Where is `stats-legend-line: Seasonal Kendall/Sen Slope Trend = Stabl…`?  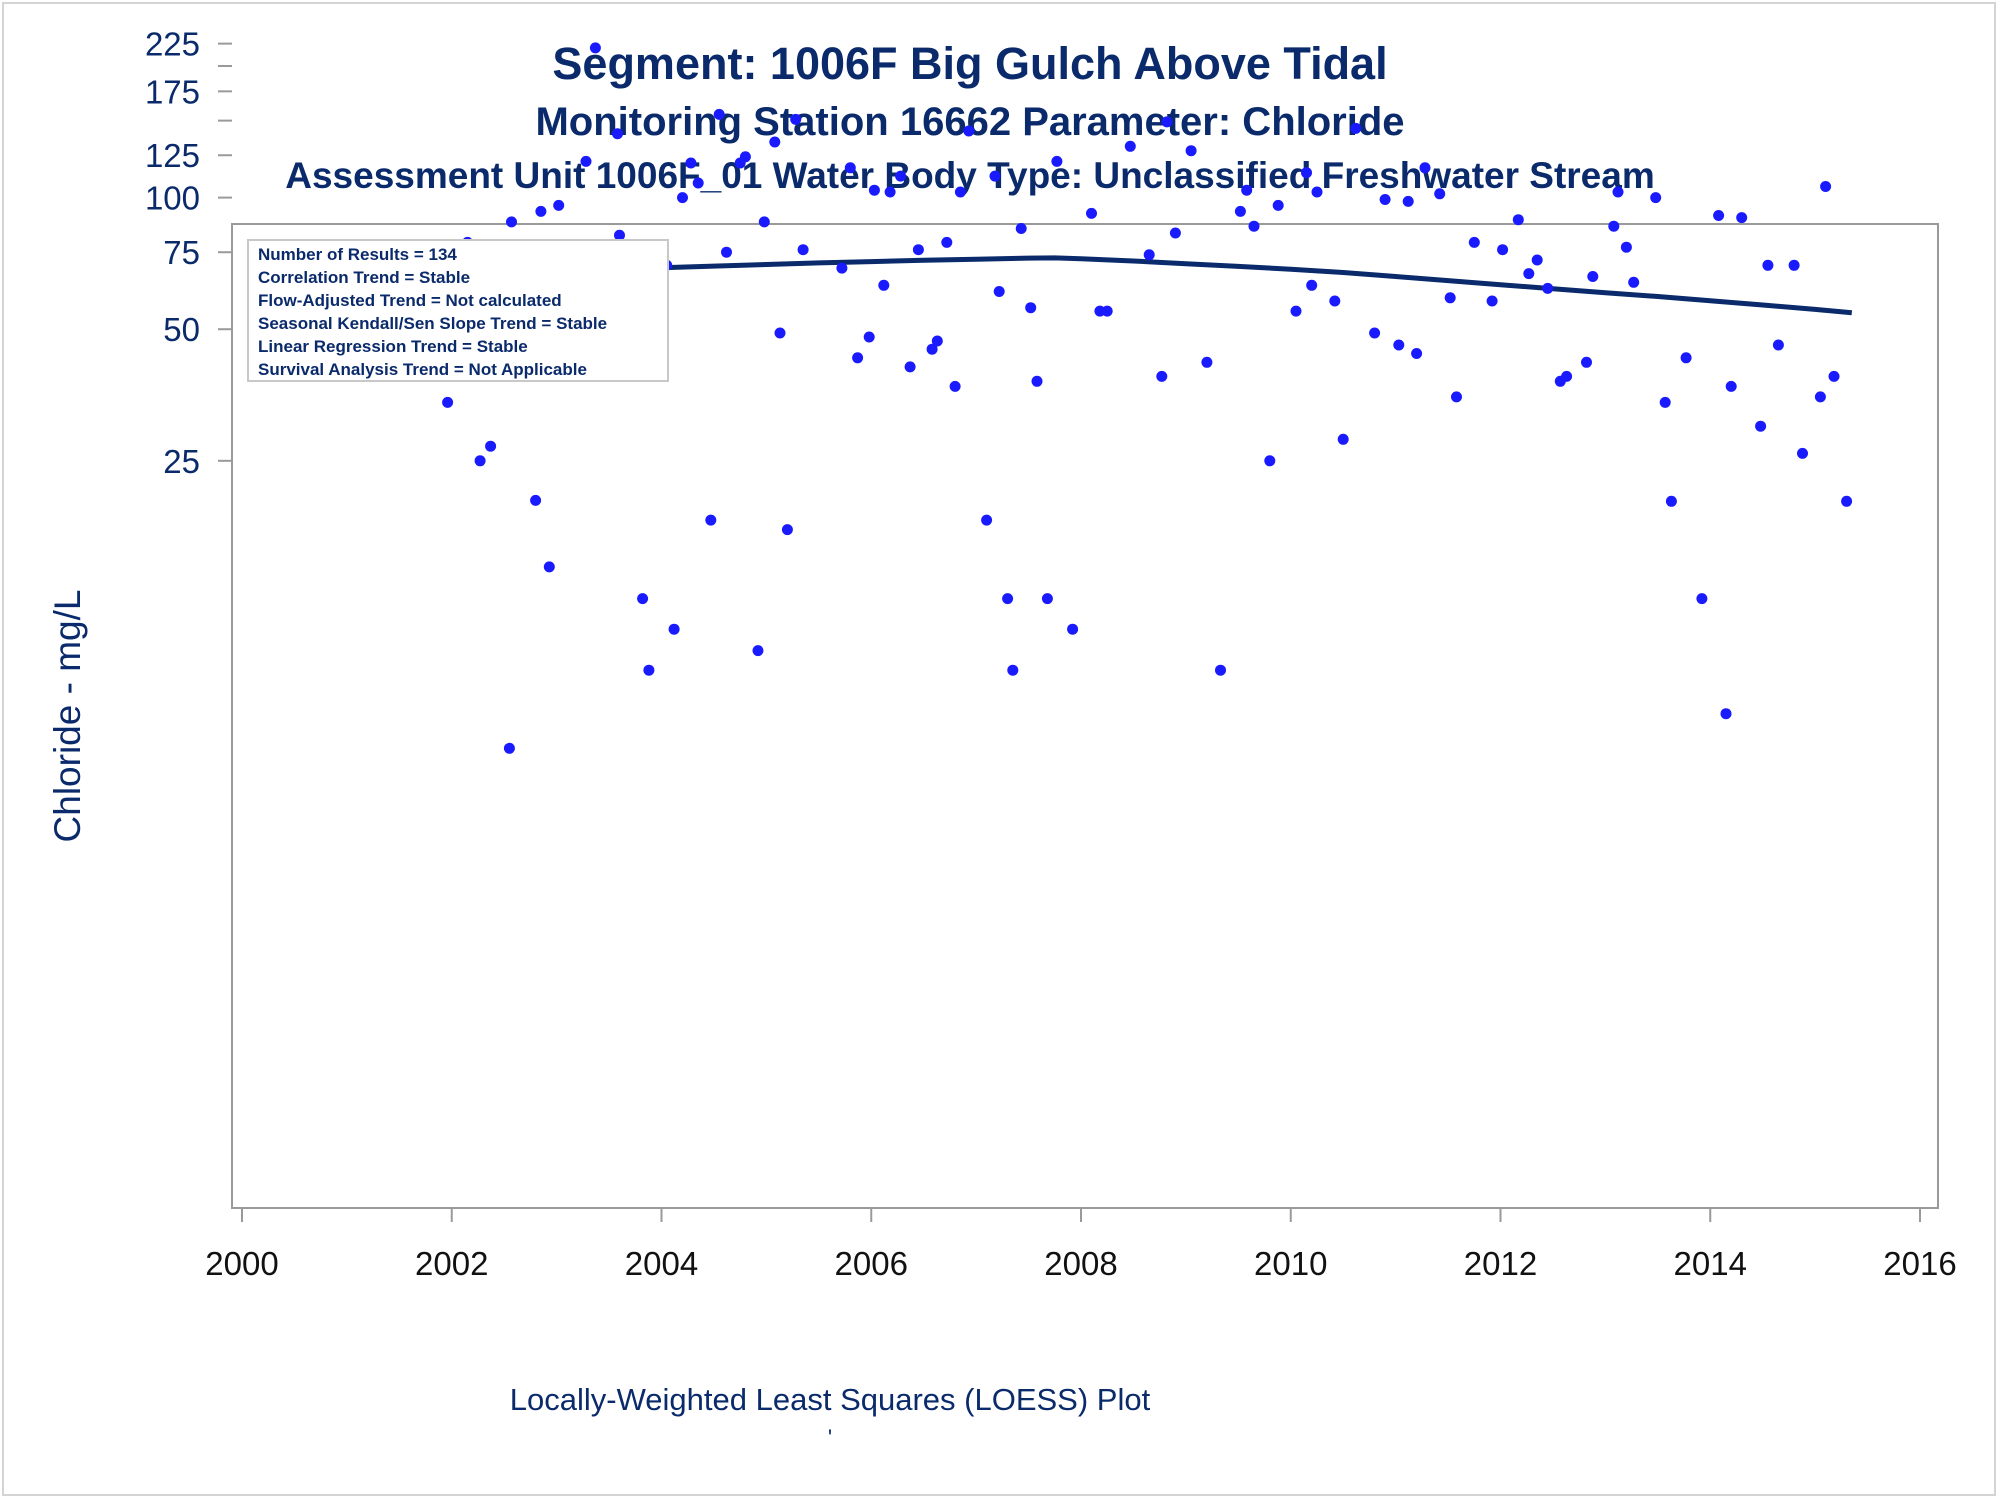
stats-legend-line: Seasonal Kendall/Sen Slope Trend = Stabl… is located at coordinates (432, 323).